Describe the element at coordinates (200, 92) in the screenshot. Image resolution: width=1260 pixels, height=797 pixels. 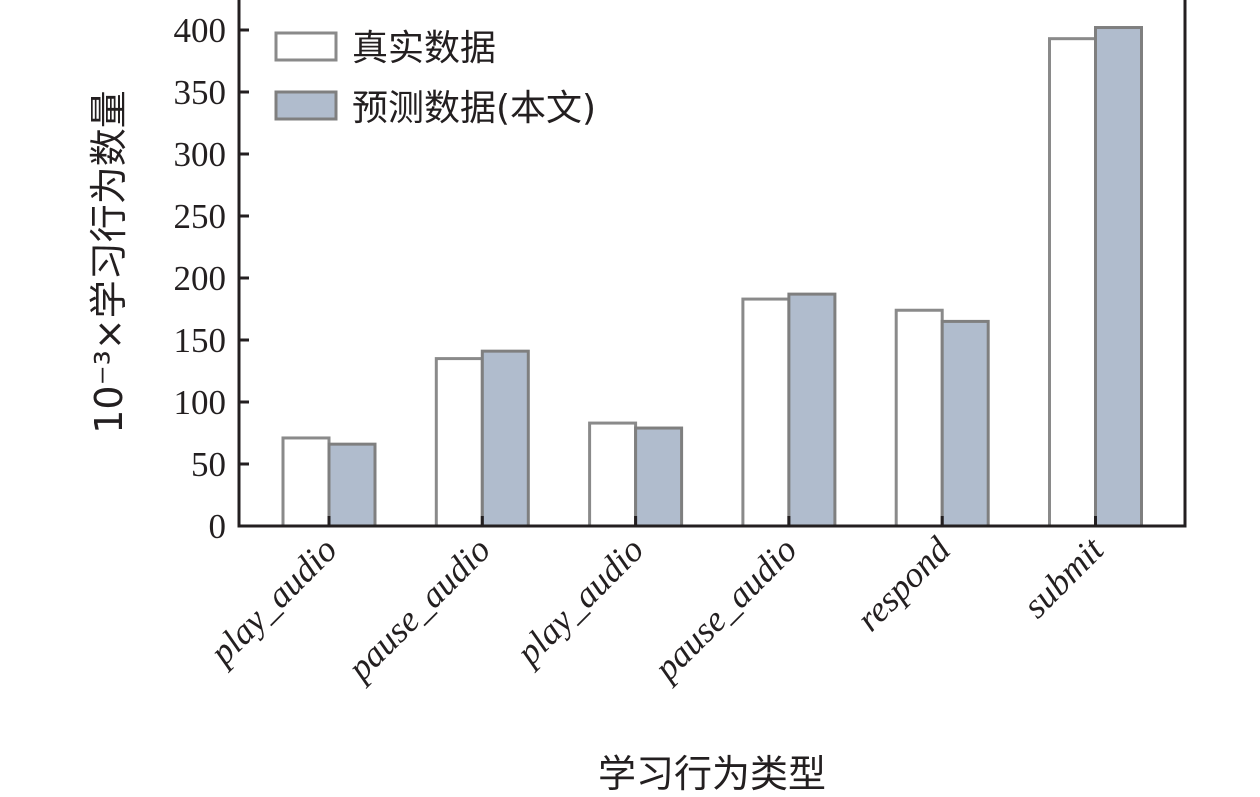
I see `y-tick-label-7: 350` at that location.